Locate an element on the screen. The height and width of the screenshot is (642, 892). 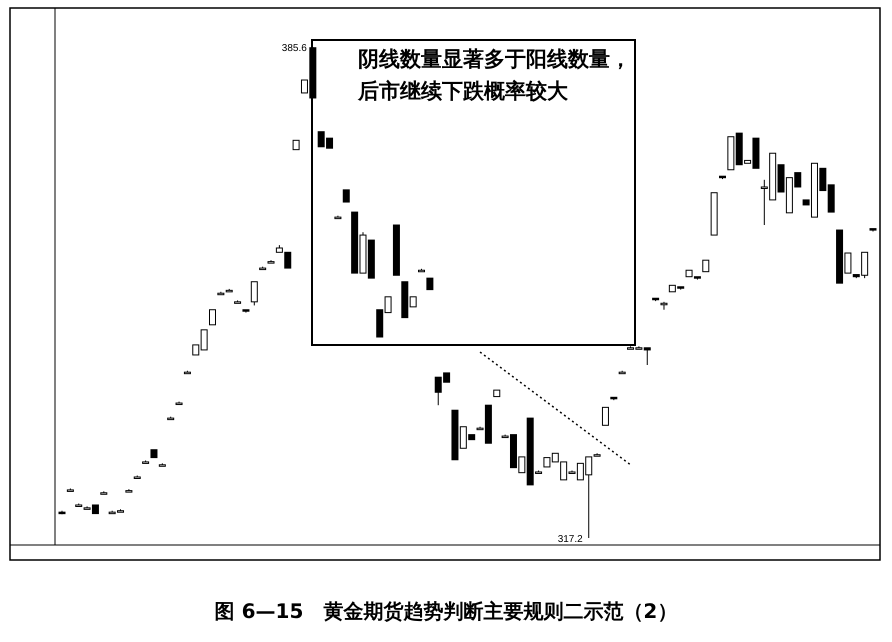
annotation: 后市继续下跌概率较大 is located at coordinates (463, 91).